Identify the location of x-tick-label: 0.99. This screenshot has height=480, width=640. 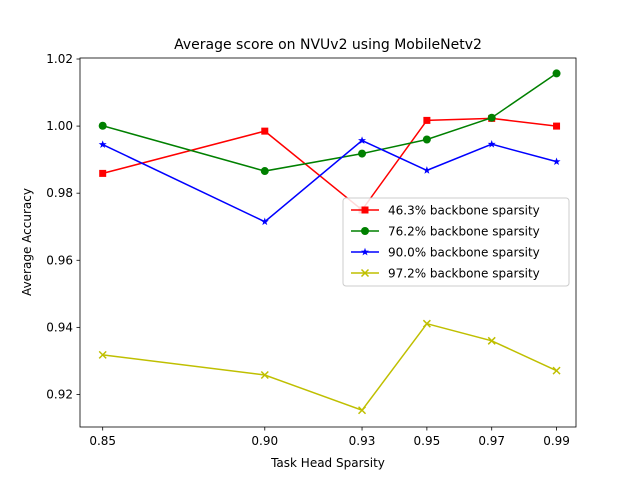
(556, 441).